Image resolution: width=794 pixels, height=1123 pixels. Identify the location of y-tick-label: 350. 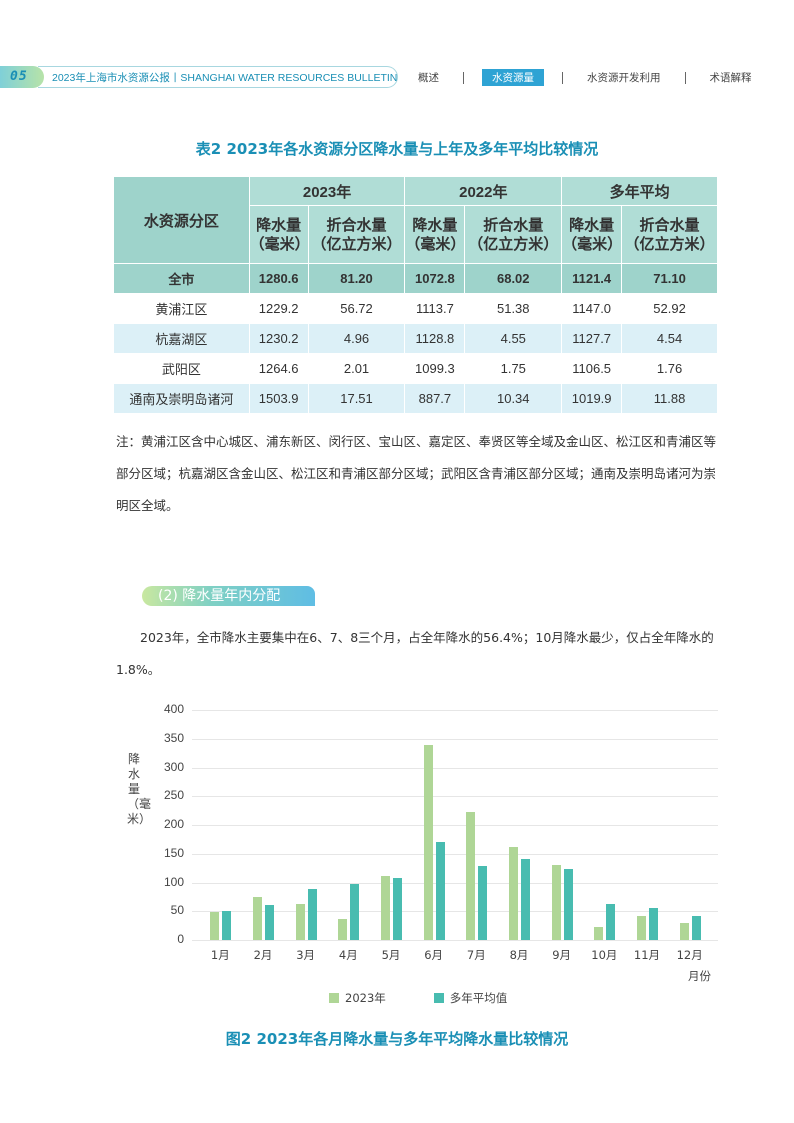
(173, 737).